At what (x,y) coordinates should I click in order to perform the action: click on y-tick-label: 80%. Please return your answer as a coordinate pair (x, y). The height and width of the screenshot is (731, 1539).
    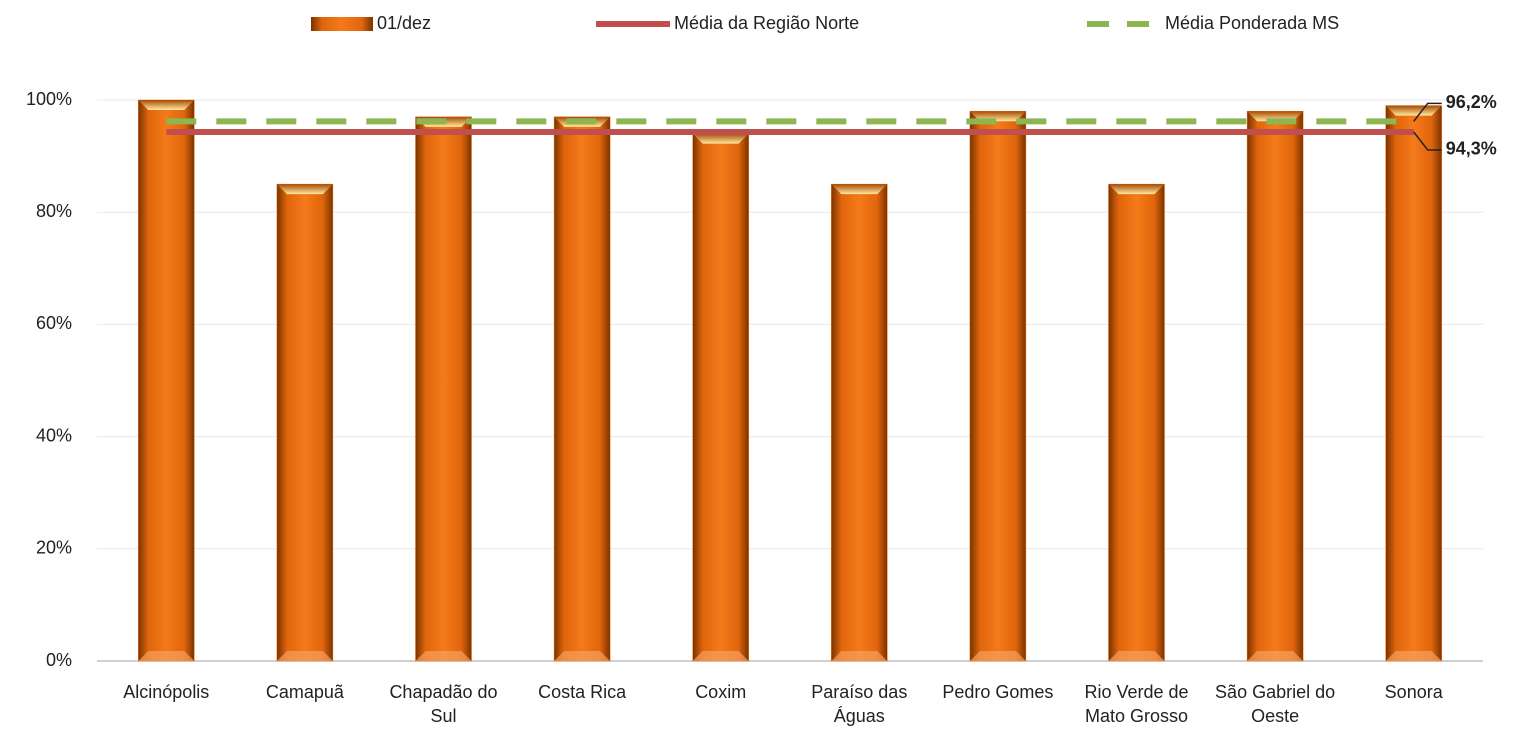
    Looking at the image, I should click on (54, 211).